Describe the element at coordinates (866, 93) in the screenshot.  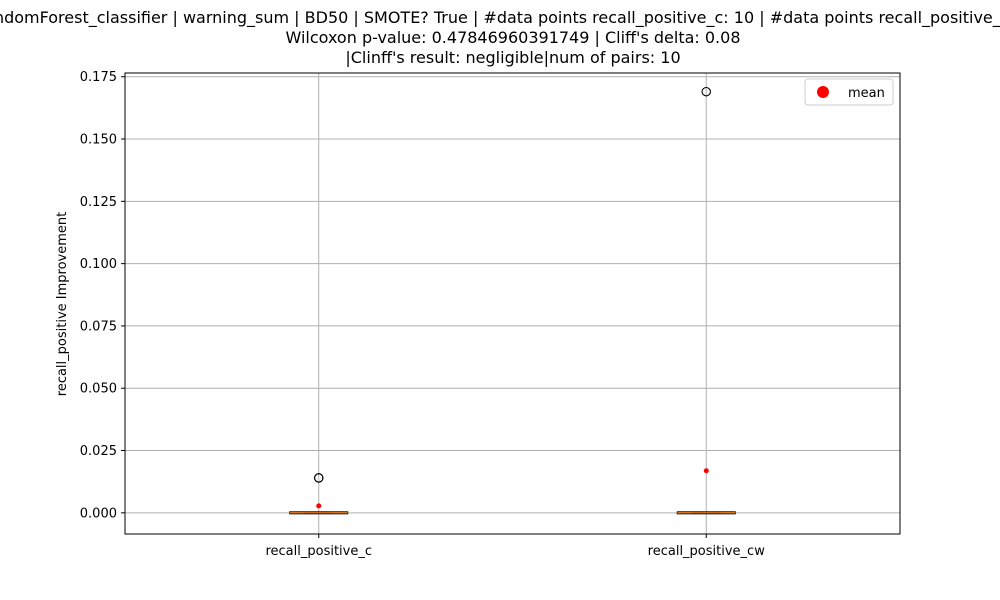
I see `legend-mean-label: mean` at that location.